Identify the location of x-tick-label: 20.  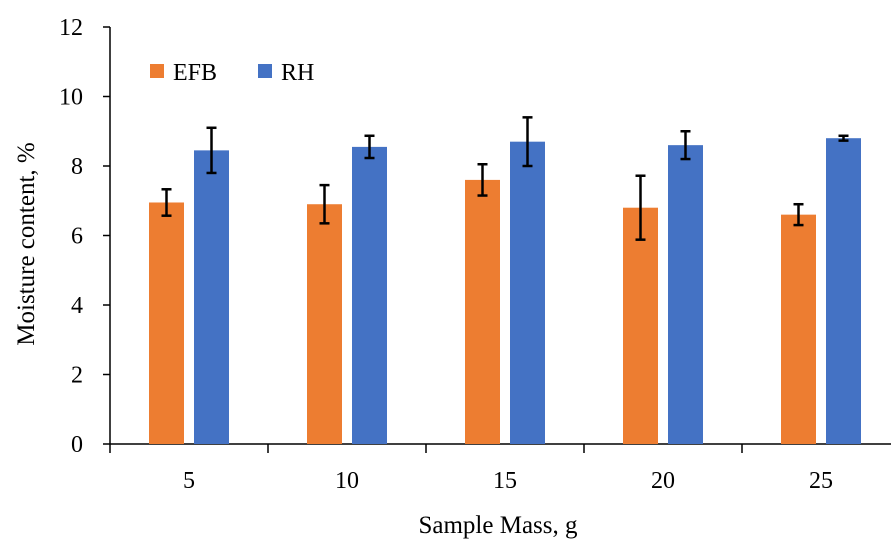
(663, 481).